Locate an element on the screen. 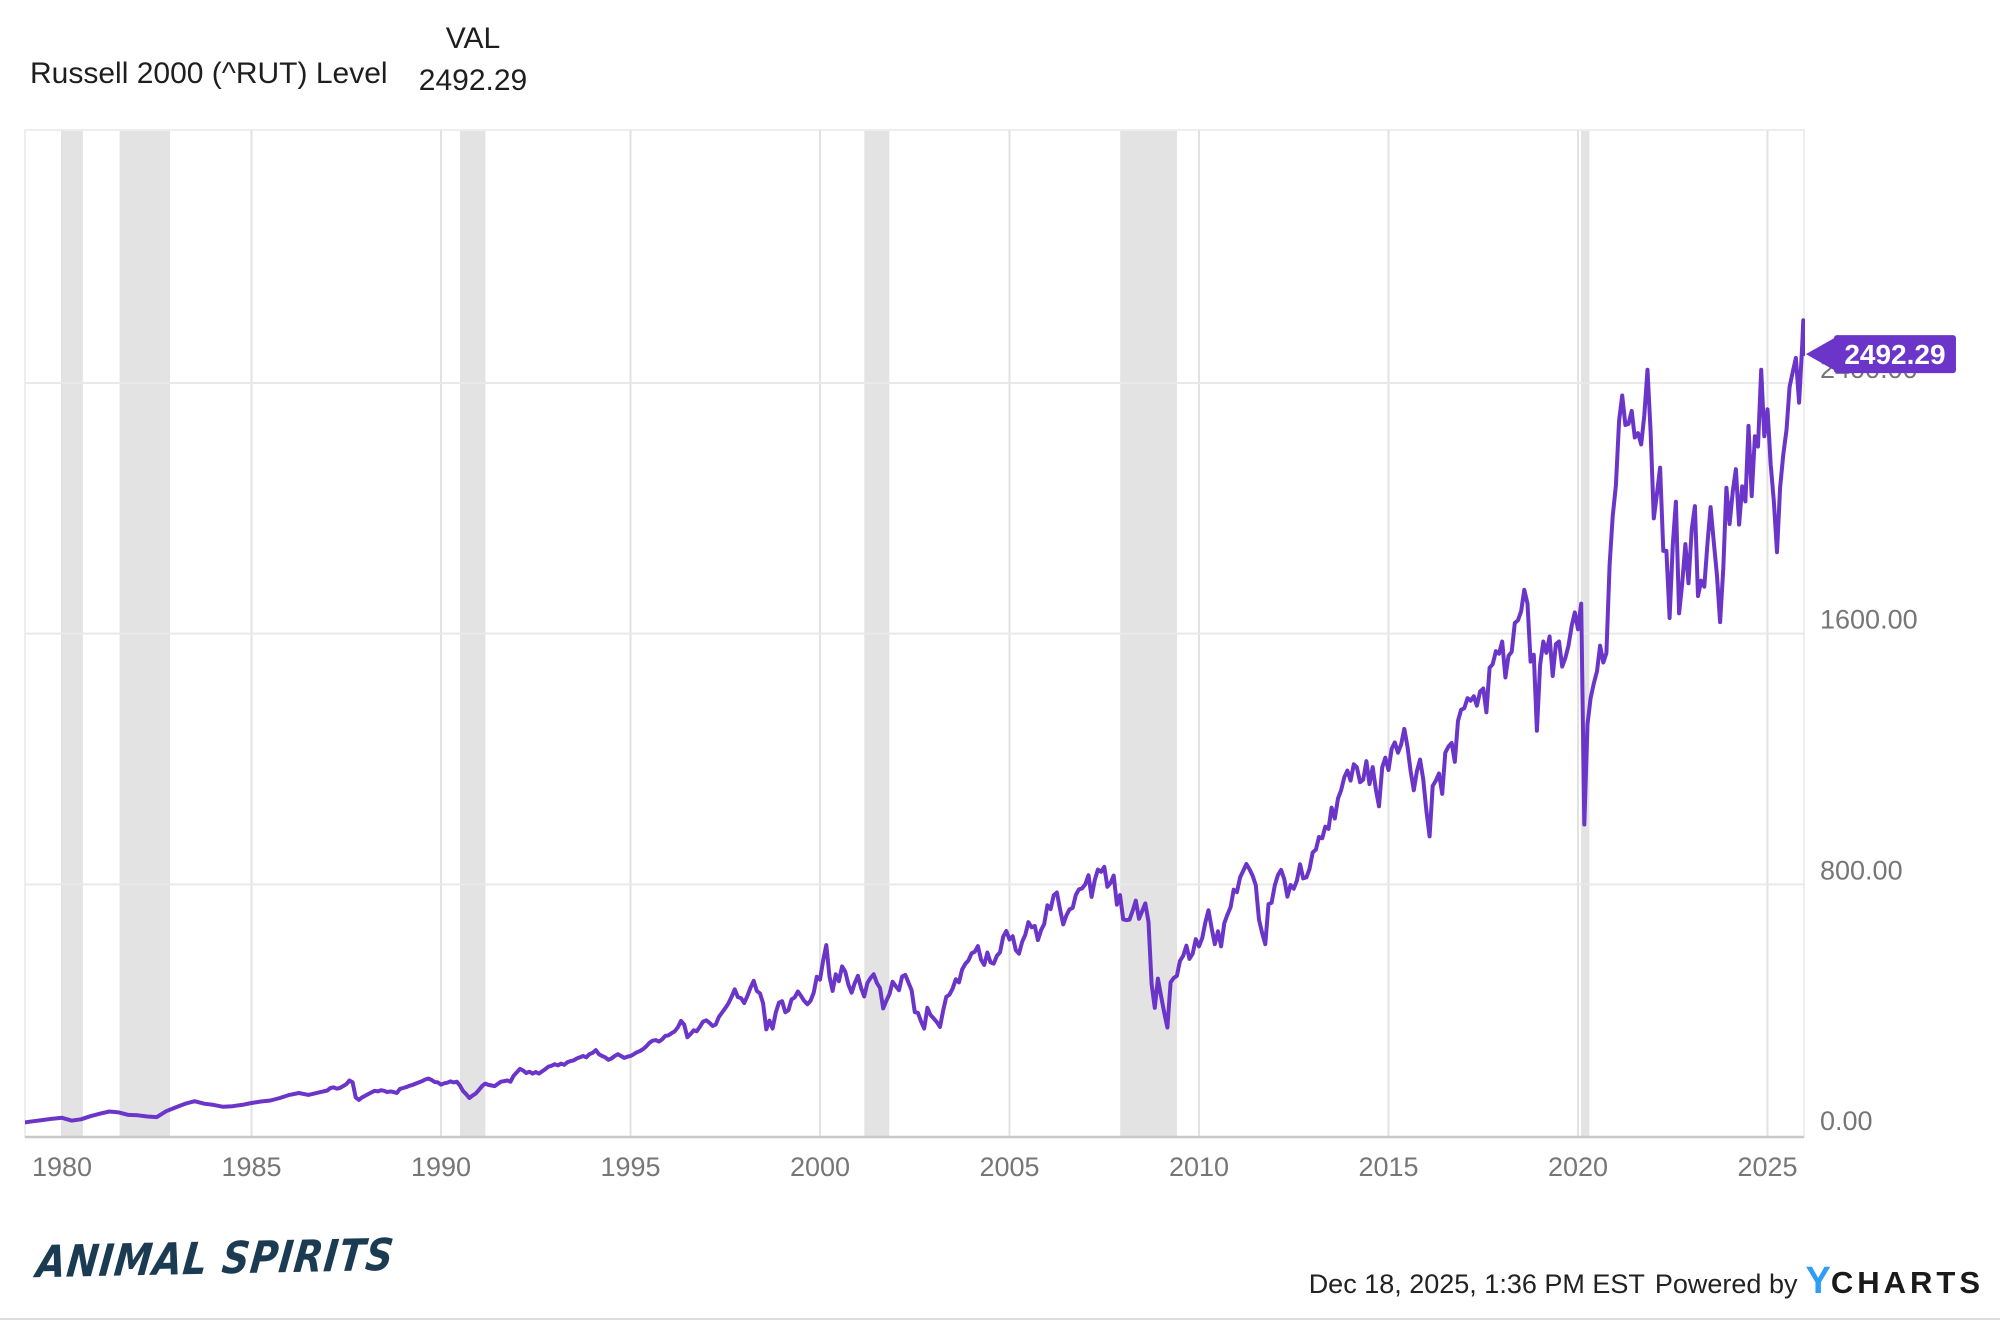 Image resolution: width=2000 pixels, height=1324 pixels. x-axis-label: 2015 is located at coordinates (1388, 1167).